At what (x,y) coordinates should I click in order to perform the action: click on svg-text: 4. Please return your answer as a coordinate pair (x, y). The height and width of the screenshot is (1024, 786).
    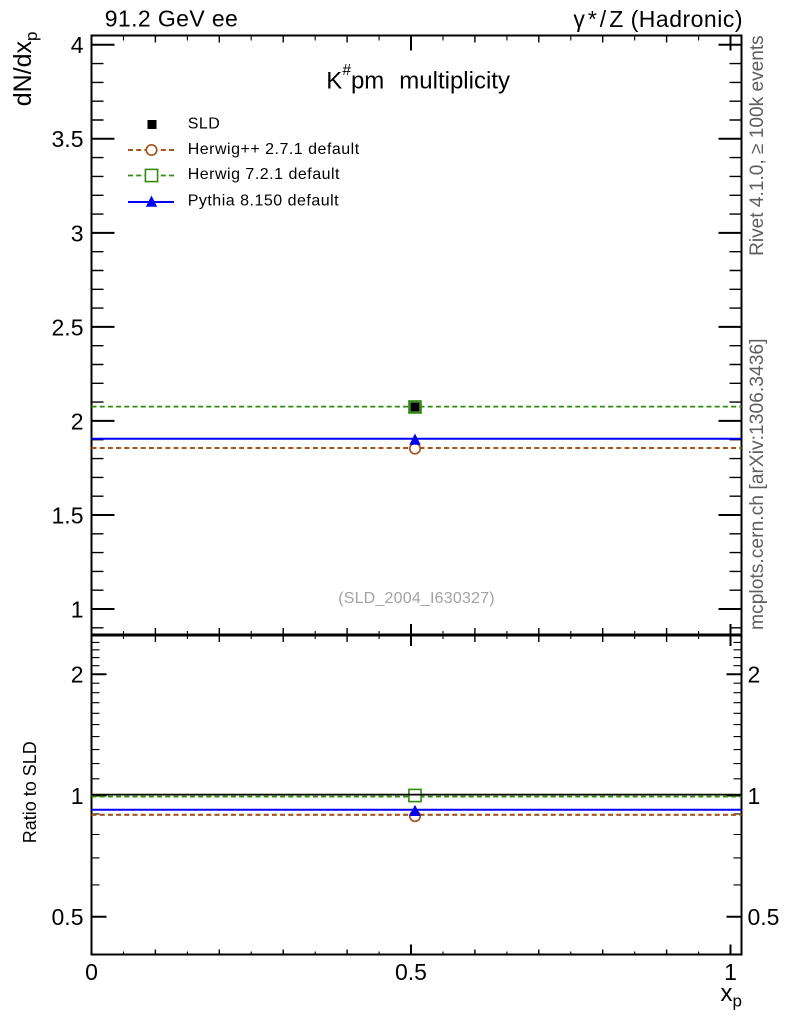
    Looking at the image, I should click on (77, 45).